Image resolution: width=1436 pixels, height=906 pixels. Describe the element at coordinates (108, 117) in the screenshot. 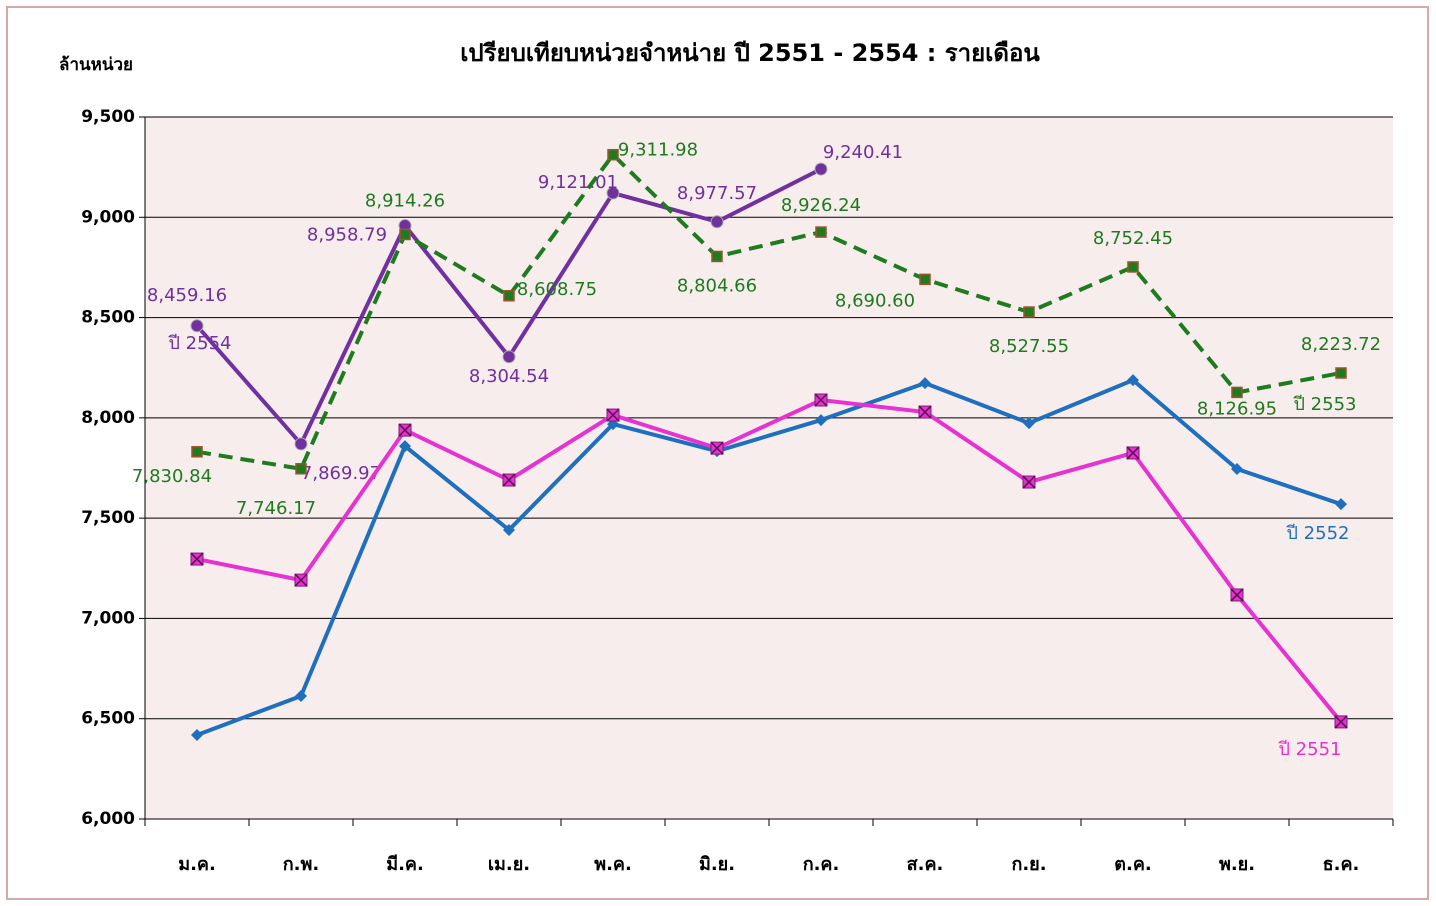

I see `y-tick-label: 9,500` at that location.